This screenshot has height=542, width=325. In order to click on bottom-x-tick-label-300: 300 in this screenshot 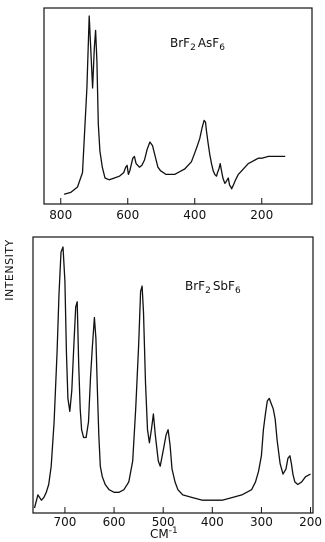, I will do `click(261, 522)`.